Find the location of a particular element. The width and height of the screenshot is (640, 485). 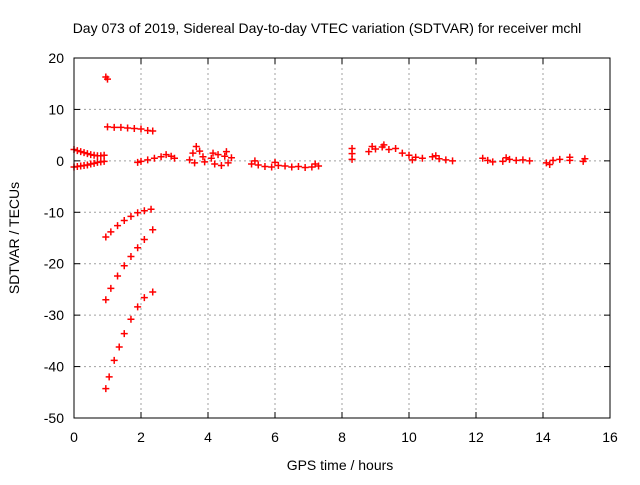

x-tick-label: 8 is located at coordinates (342, 437).